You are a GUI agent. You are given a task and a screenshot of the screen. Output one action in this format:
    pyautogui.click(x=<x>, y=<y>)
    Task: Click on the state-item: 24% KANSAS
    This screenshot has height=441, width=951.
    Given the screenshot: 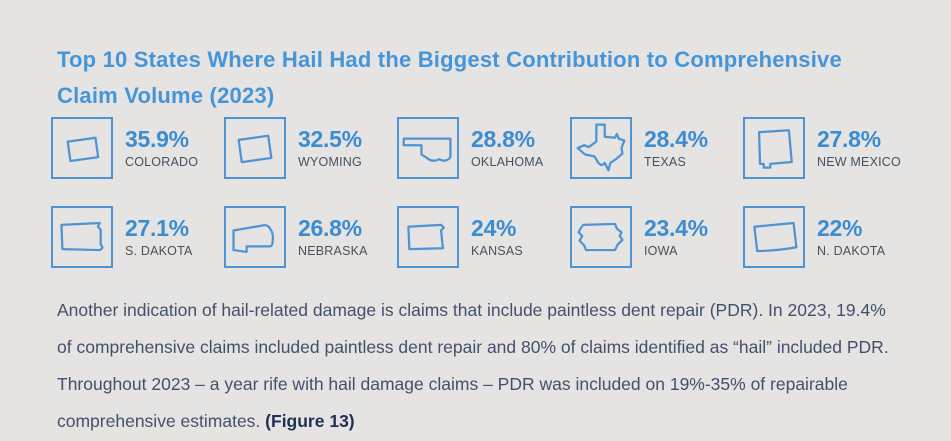 What is the action you would take?
    pyautogui.click(x=483, y=237)
    